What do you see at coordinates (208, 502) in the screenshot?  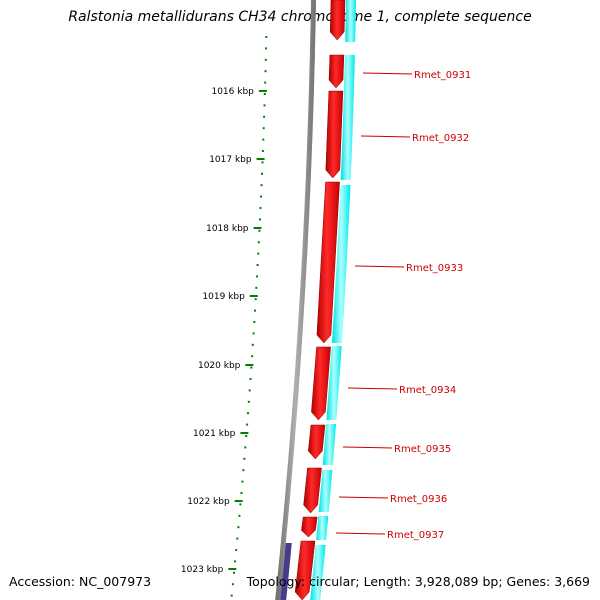 I see `scale-label: 1022 kbp` at bounding box center [208, 502].